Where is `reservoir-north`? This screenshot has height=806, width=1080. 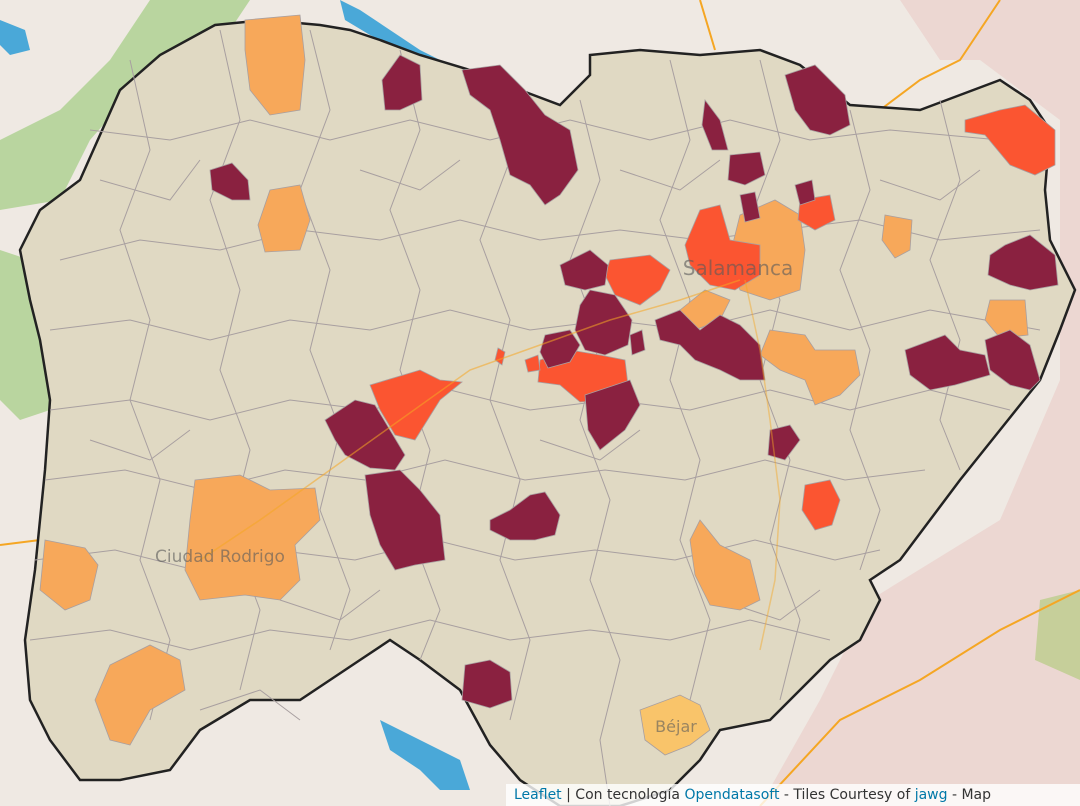
reservoir-north is located at coordinates (392, 35).